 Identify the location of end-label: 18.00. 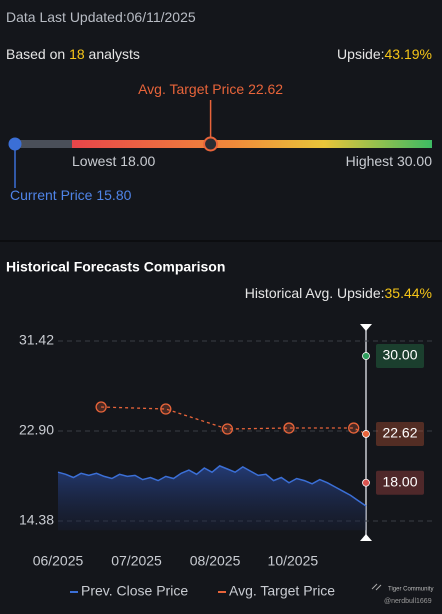
(399, 481).